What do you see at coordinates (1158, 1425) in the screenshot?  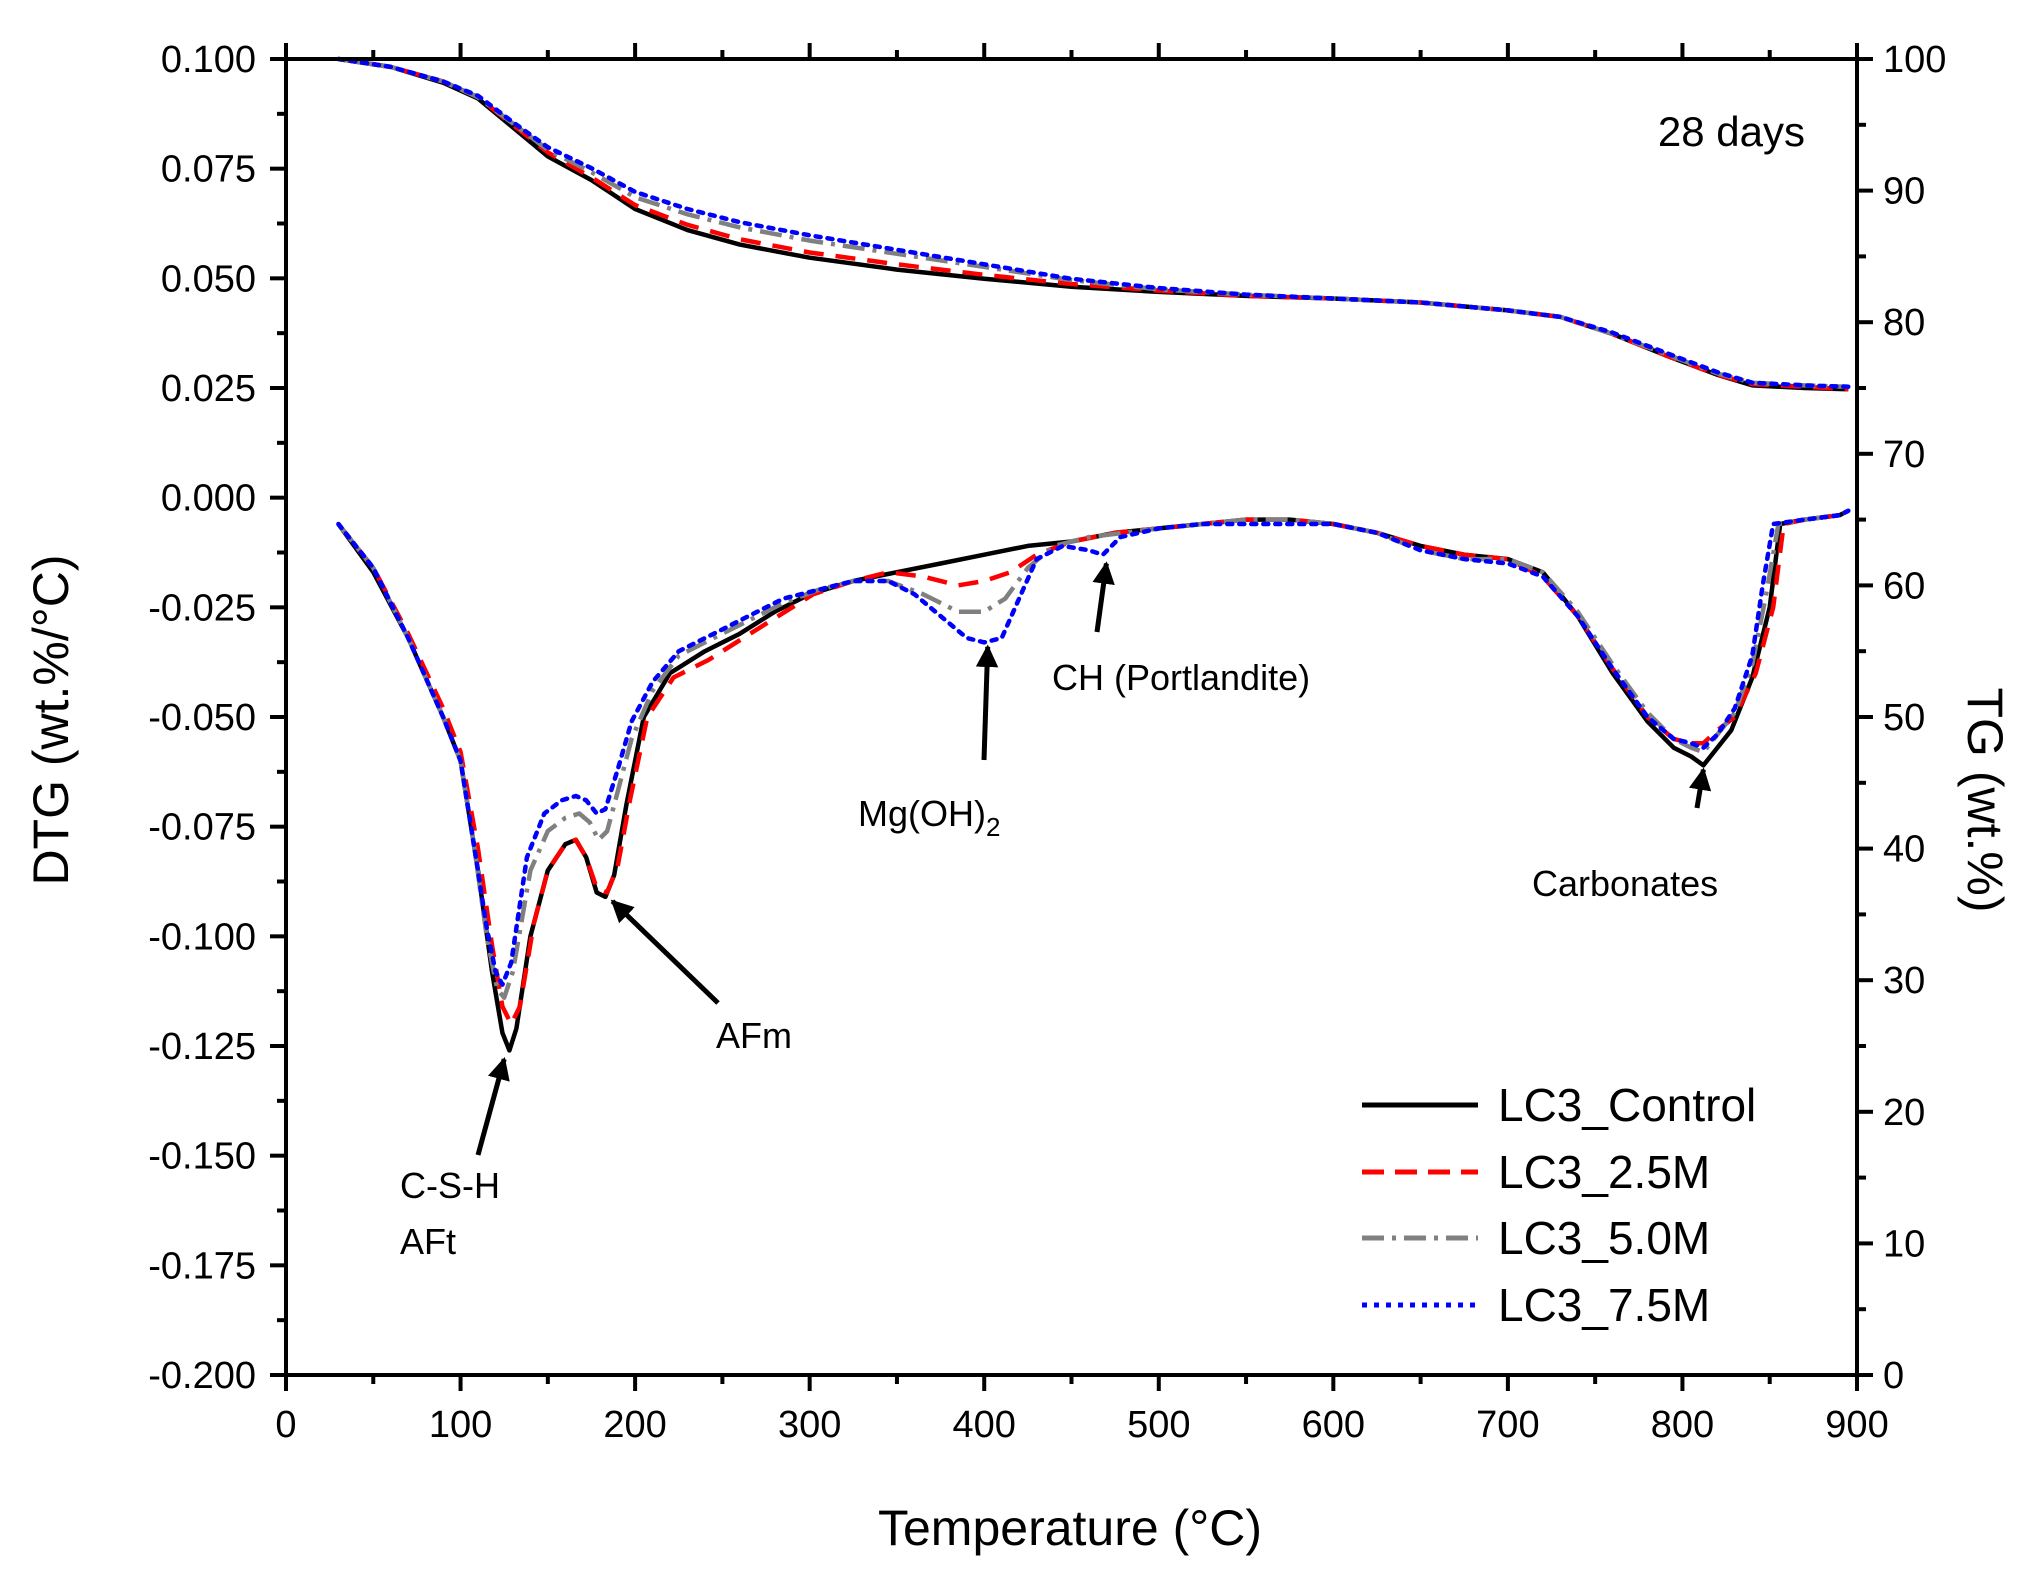 I see `x-tick-label: 500` at bounding box center [1158, 1425].